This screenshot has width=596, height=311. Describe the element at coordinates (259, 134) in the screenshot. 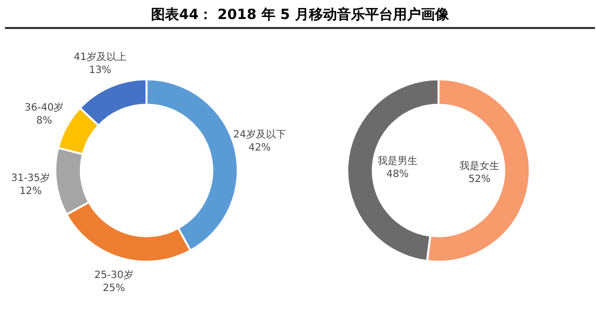

I see `slice-label: 24岁及以下` at that location.